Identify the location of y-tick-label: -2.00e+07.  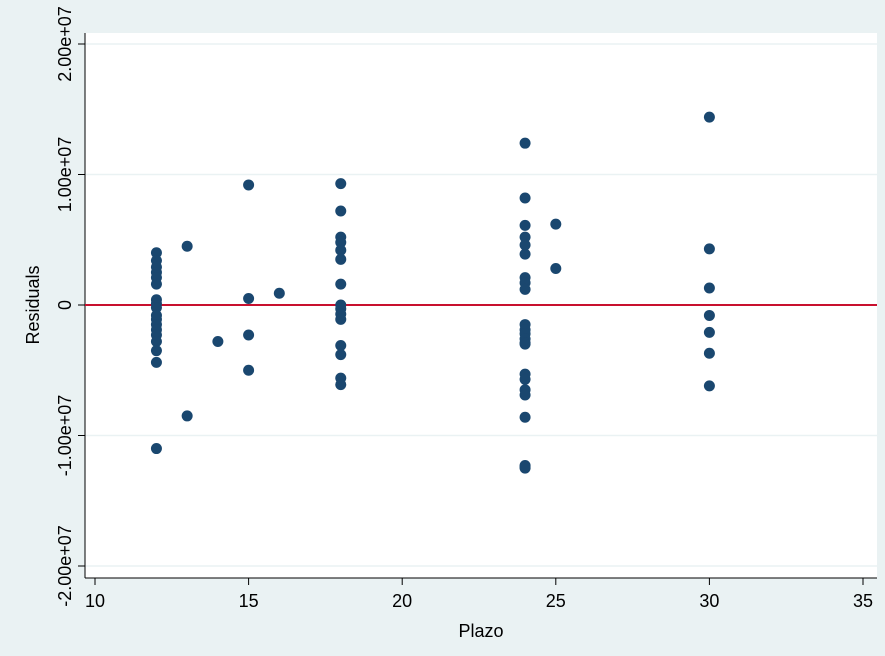
(65, 566).